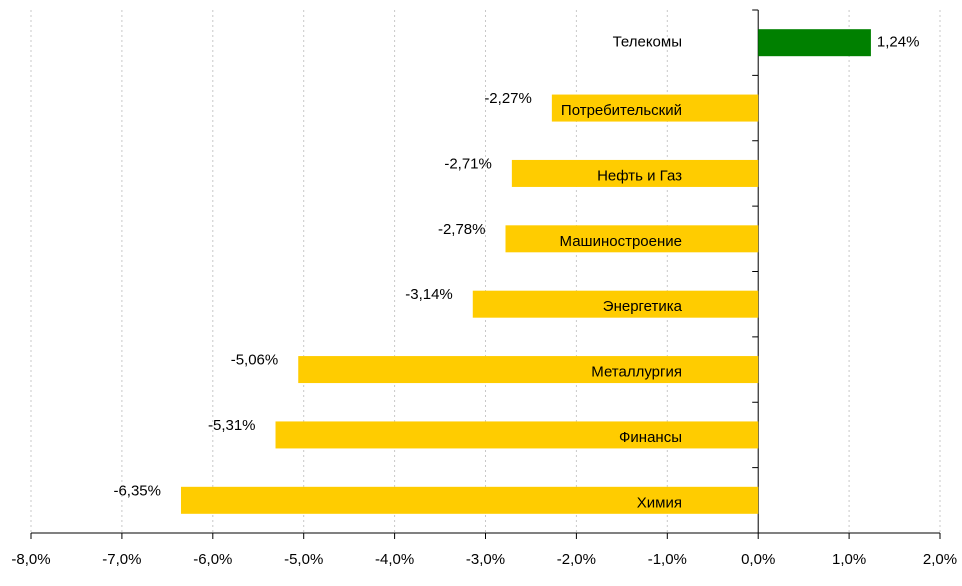  What do you see at coordinates (621, 110) in the screenshot?
I see `category-label: Потребительский` at bounding box center [621, 110].